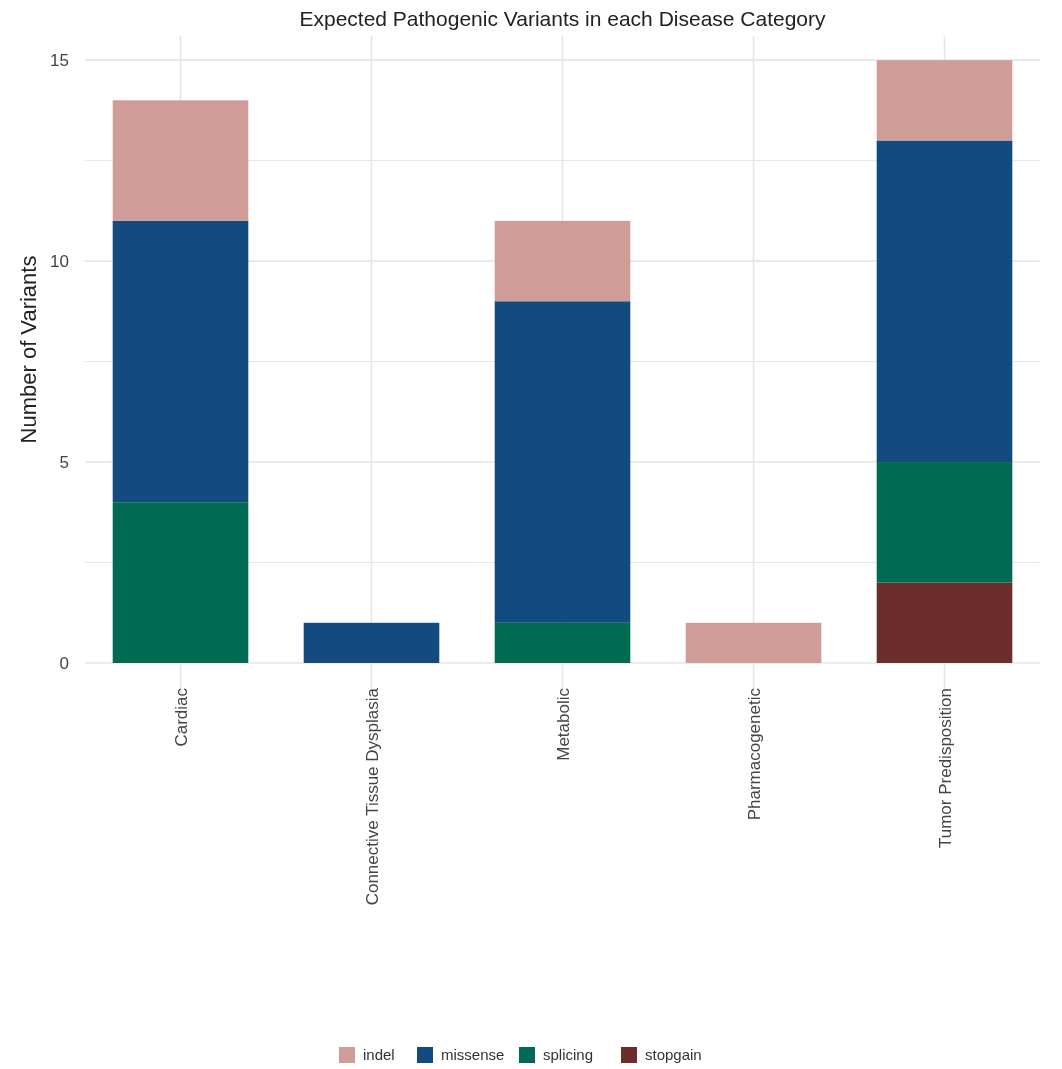  Describe the element at coordinates (64, 462) in the screenshot. I see `y-tick-label: 5` at that location.